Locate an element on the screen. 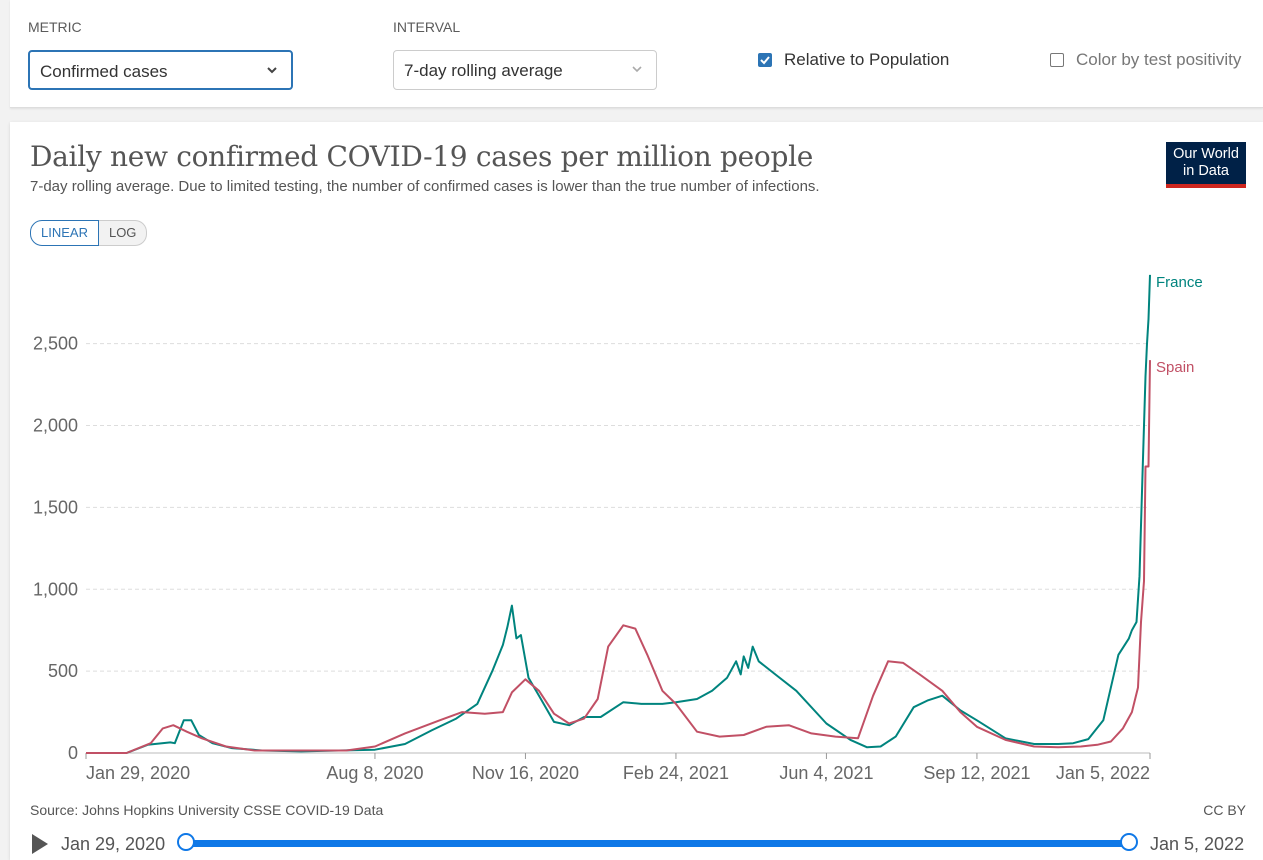 Image resolution: width=1263 pixels, height=860 pixels. x-tick-label: Aug 8, 2020 is located at coordinates (374, 773).